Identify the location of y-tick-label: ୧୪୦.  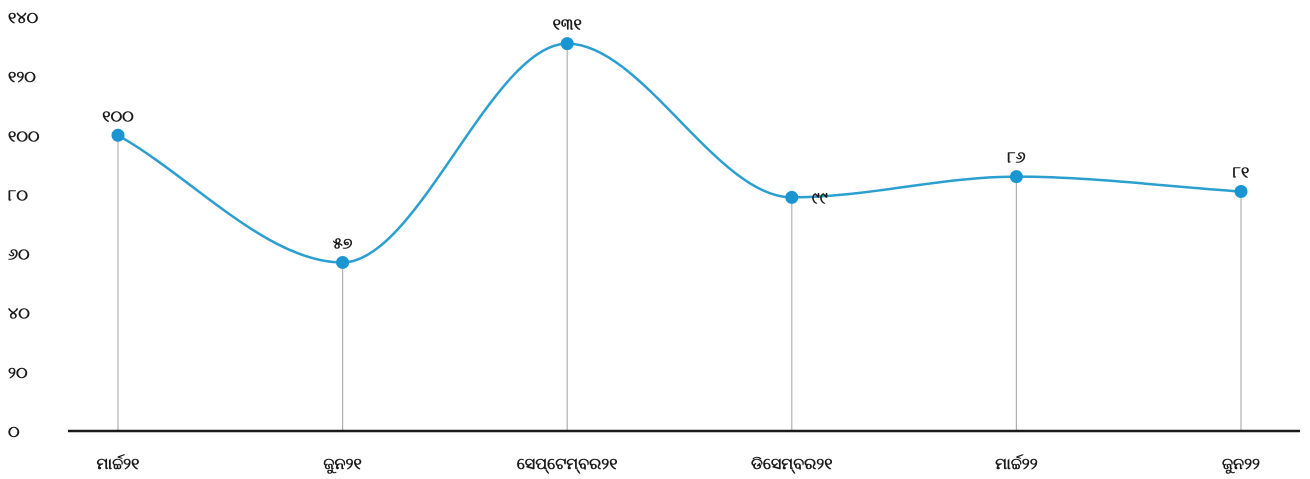
(23, 17).